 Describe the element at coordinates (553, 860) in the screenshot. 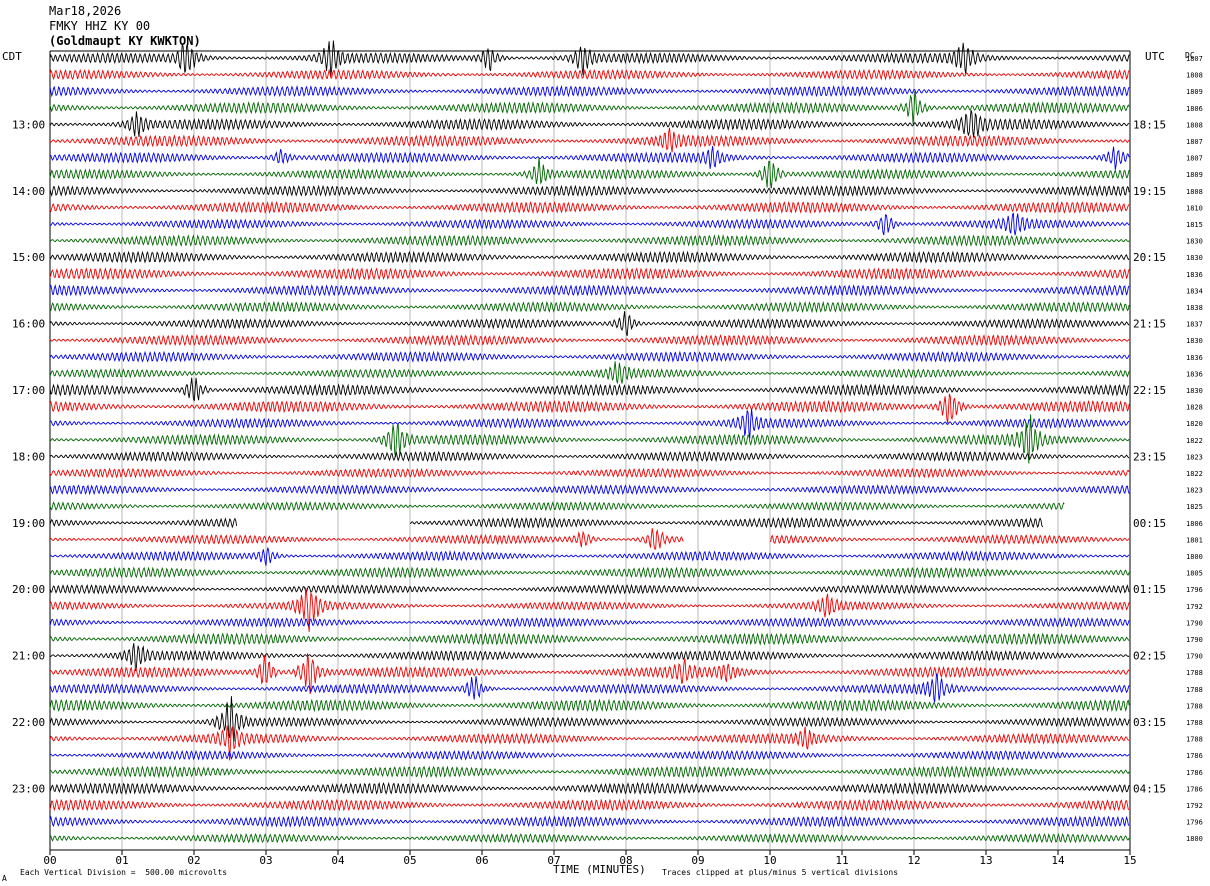

I see `x-tick-label: 07` at that location.